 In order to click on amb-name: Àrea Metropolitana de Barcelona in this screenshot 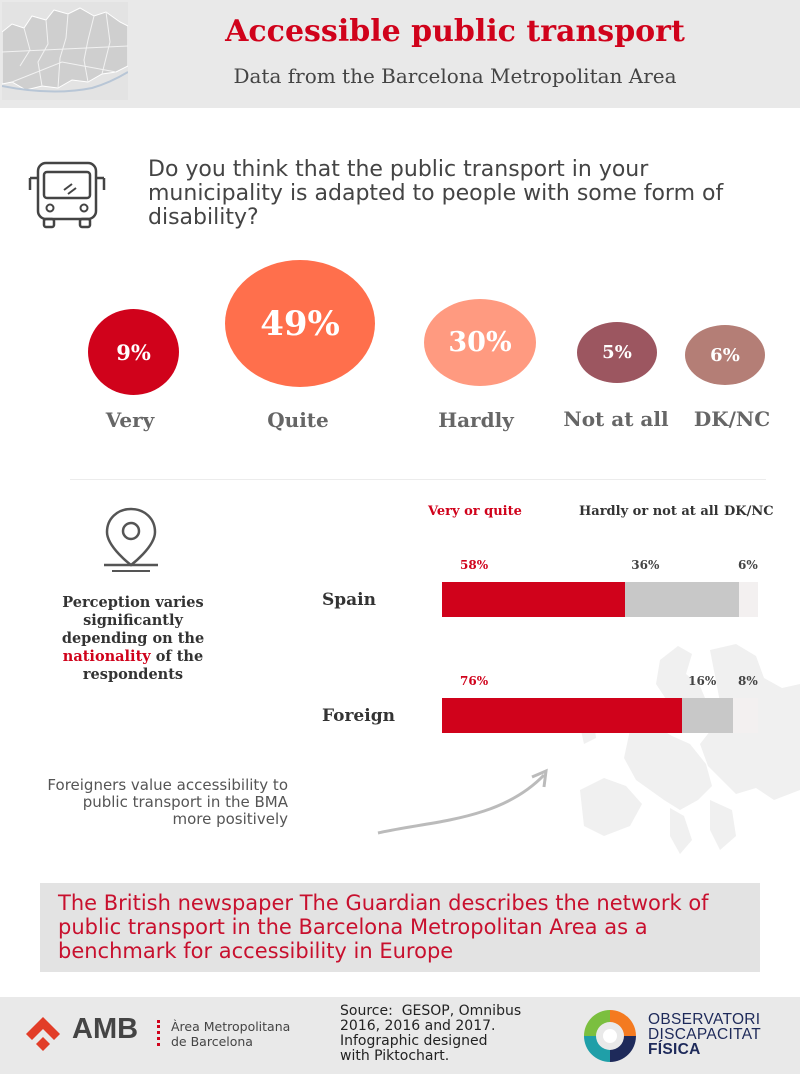, I will do `click(230, 1034)`.